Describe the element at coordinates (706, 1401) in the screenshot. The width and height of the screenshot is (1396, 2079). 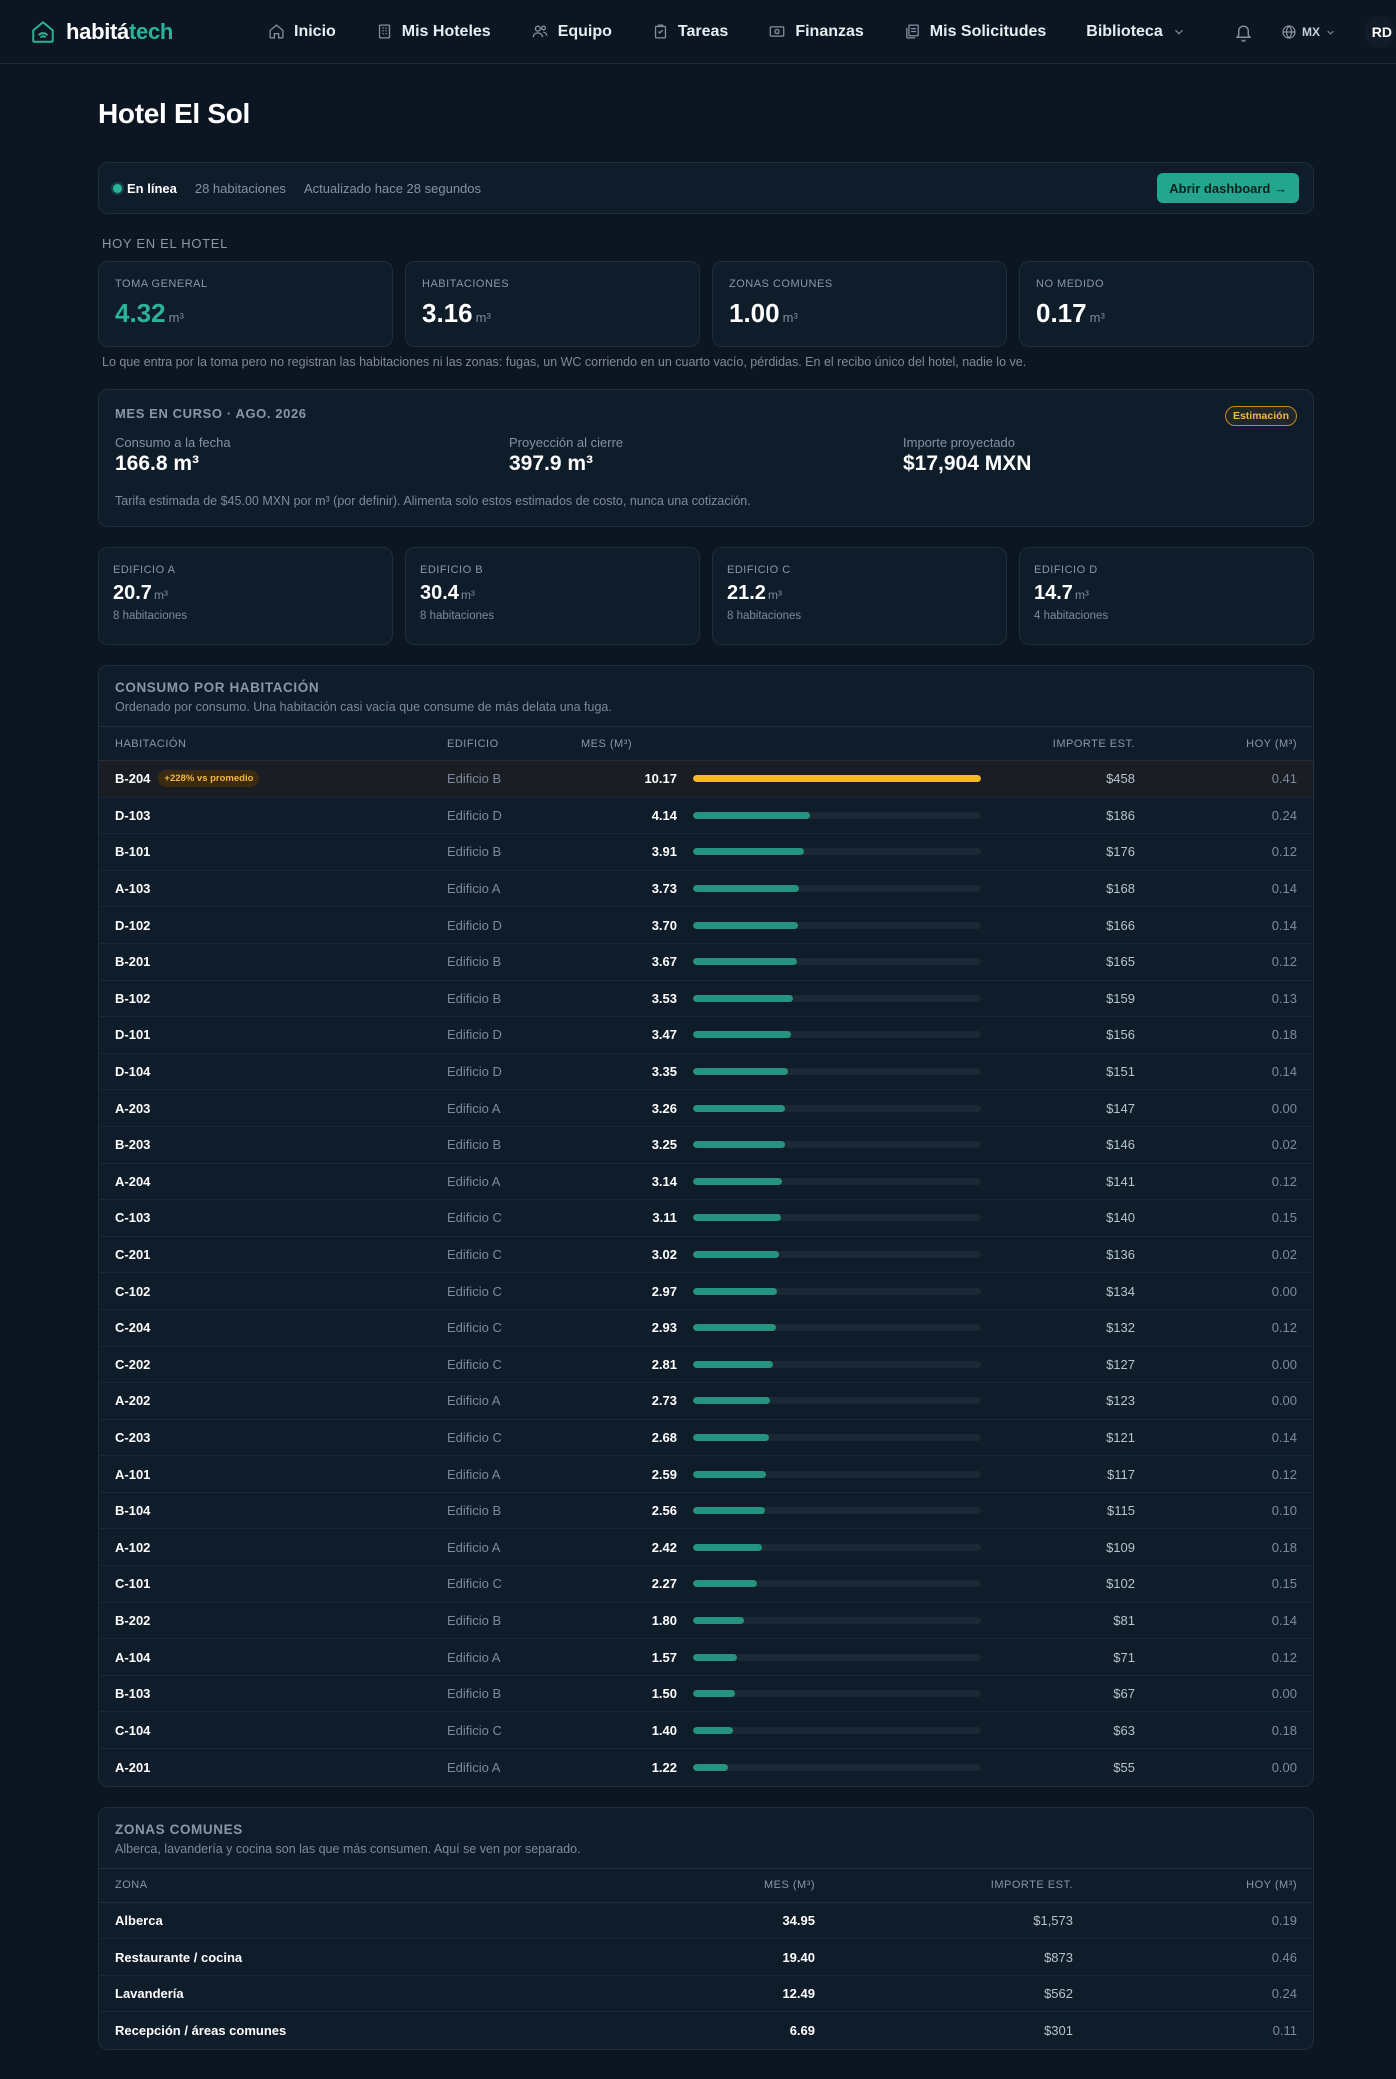
I see `table-row: A-202 Edificio A 2.73 $123 0.00` at that location.